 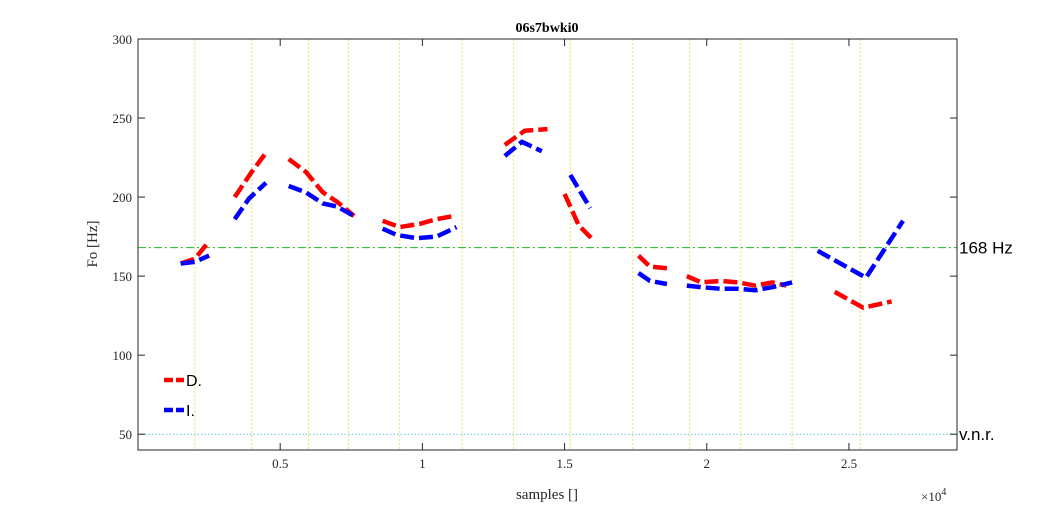 I want to click on legend-label-1: I., so click(x=190, y=411).